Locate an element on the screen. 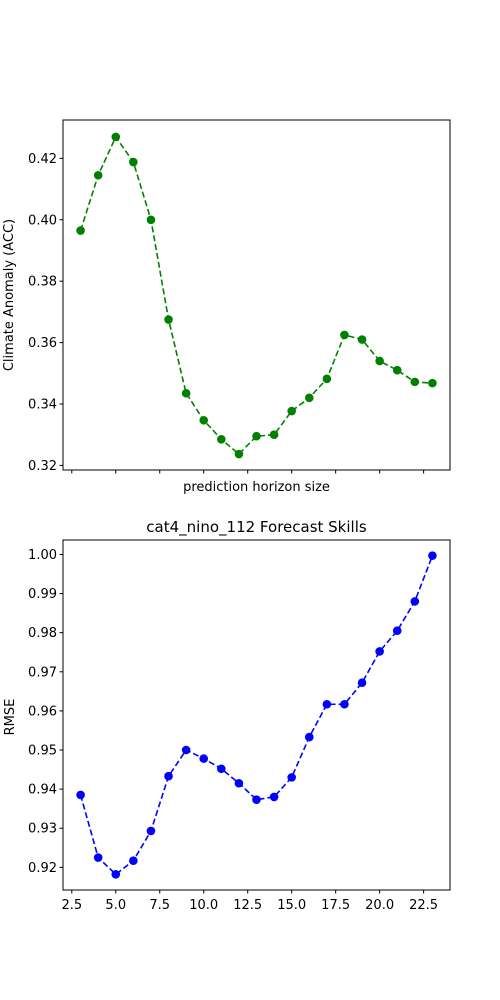 This screenshot has width=500, height=1000. rmse-x-tick-label: 22.5 is located at coordinates (423, 905).